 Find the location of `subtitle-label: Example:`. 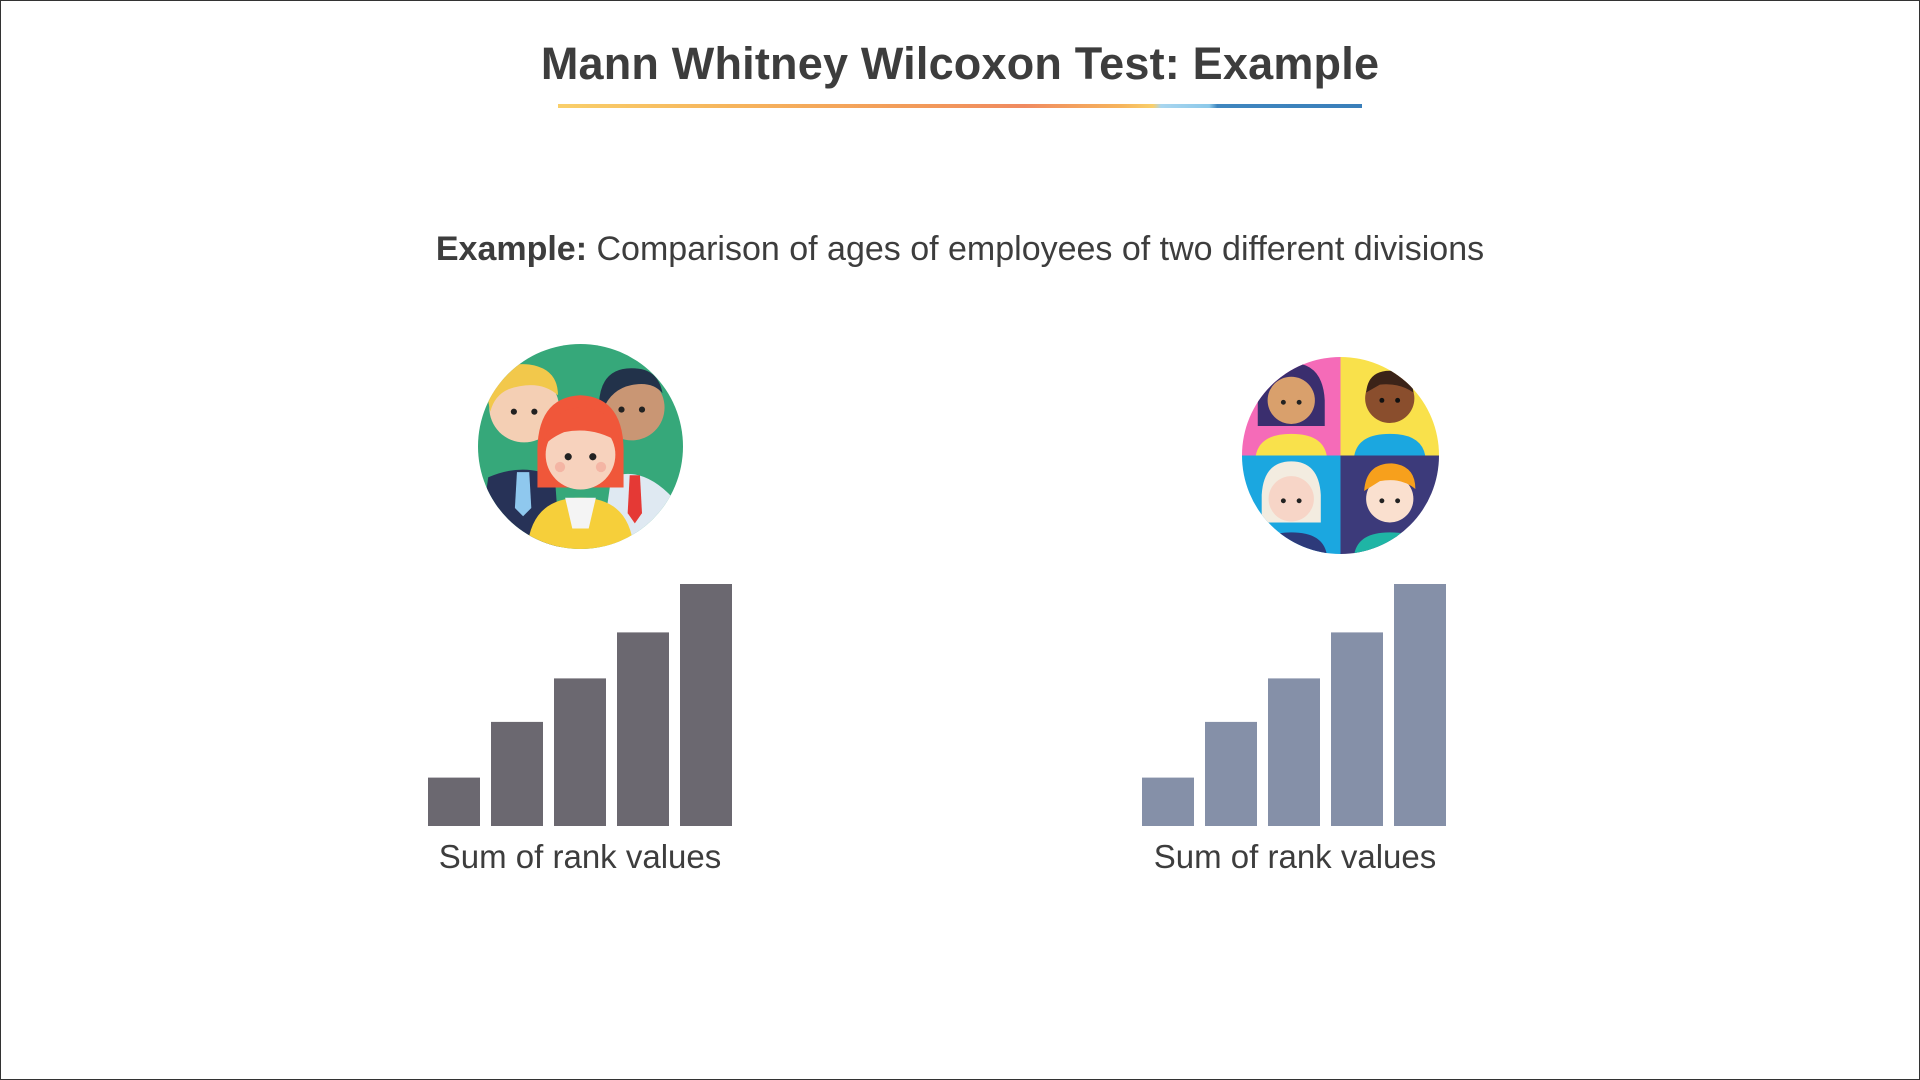

subtitle-label: Example: is located at coordinates (511, 249).